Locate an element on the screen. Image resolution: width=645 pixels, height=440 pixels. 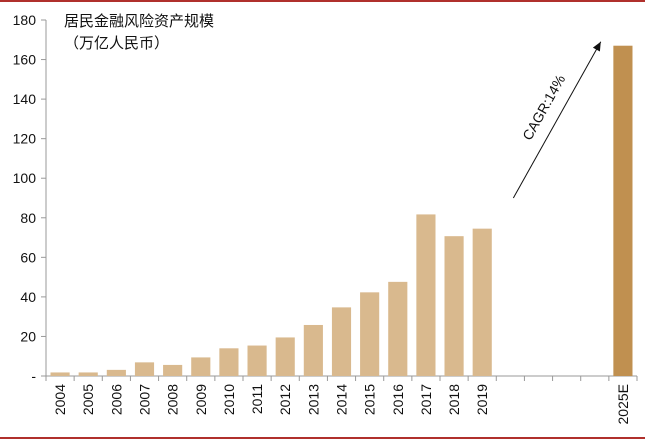
bottom-rule is located at coordinates (322, 438).